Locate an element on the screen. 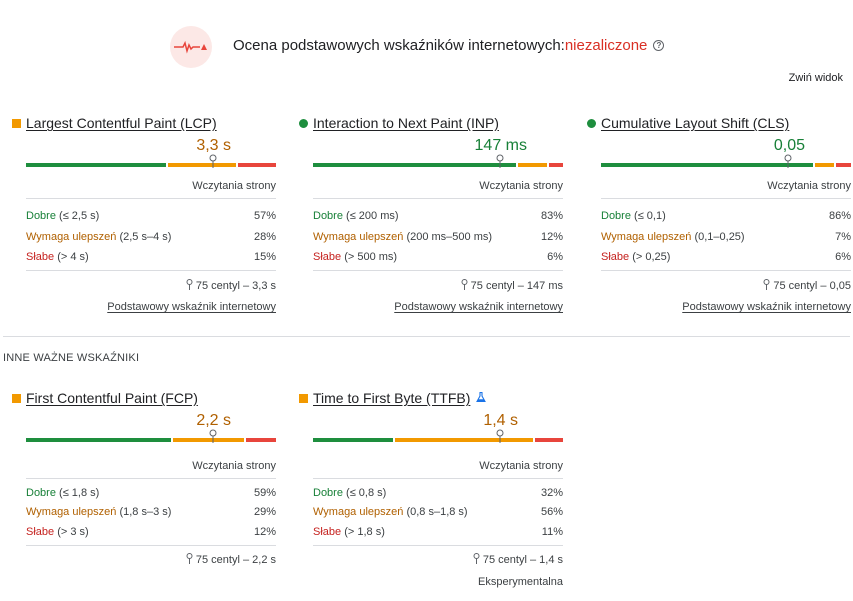 This screenshot has width=853, height=601. row-poor: Słabe (> 0,25) 6% is located at coordinates (726, 258).